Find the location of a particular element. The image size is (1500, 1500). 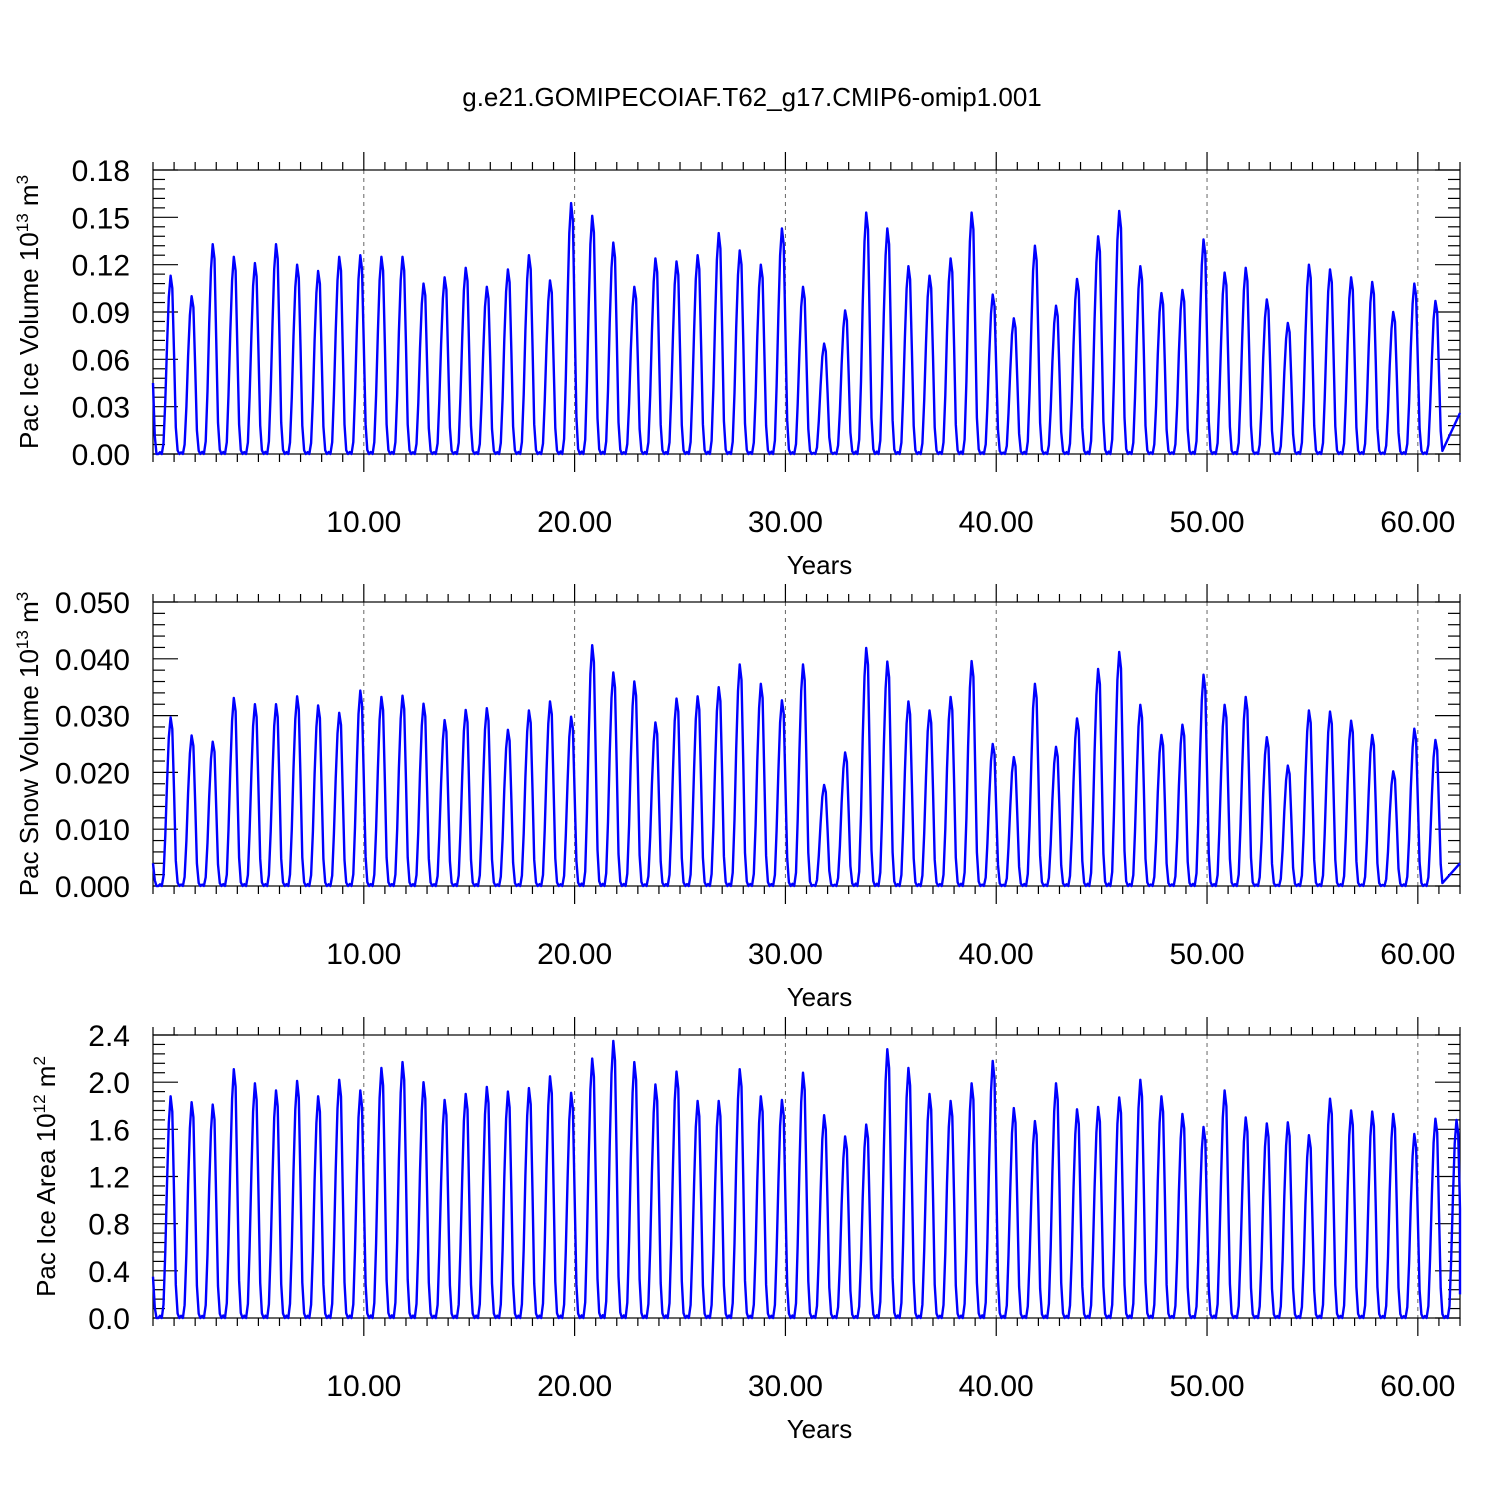

y-tick-label: 0.020 is located at coordinates (92, 773).